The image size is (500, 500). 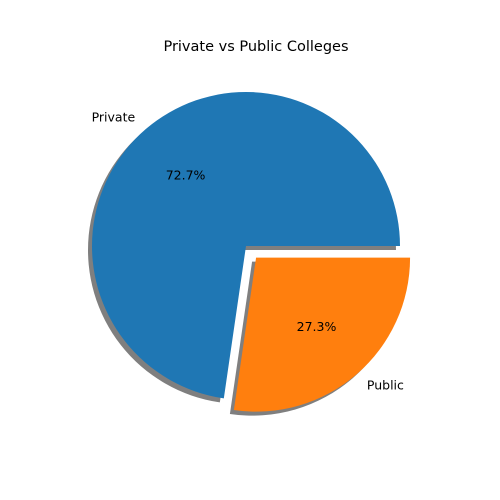 What do you see at coordinates (317, 326) in the screenshot?
I see `slice-percent-public: 27.3%` at bounding box center [317, 326].